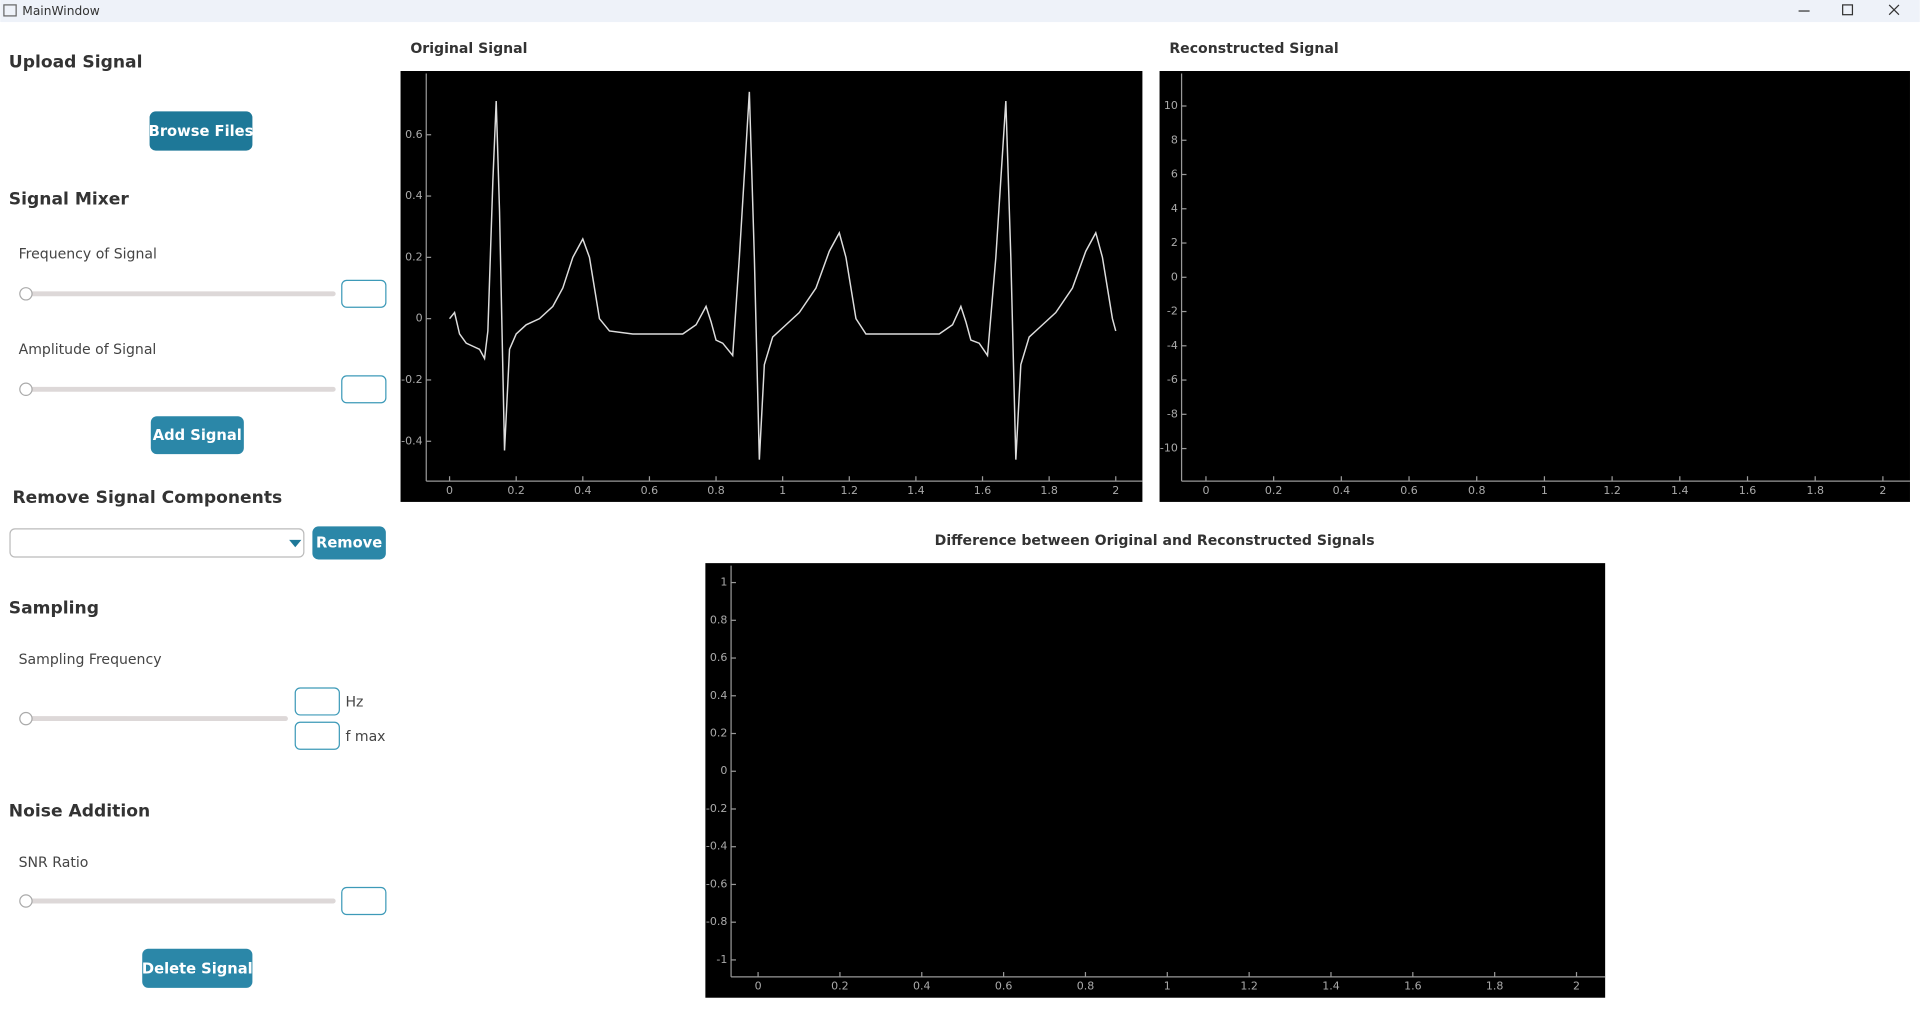 This screenshot has height=1032, width=1920. I want to click on button-label: Remove, so click(349, 543).